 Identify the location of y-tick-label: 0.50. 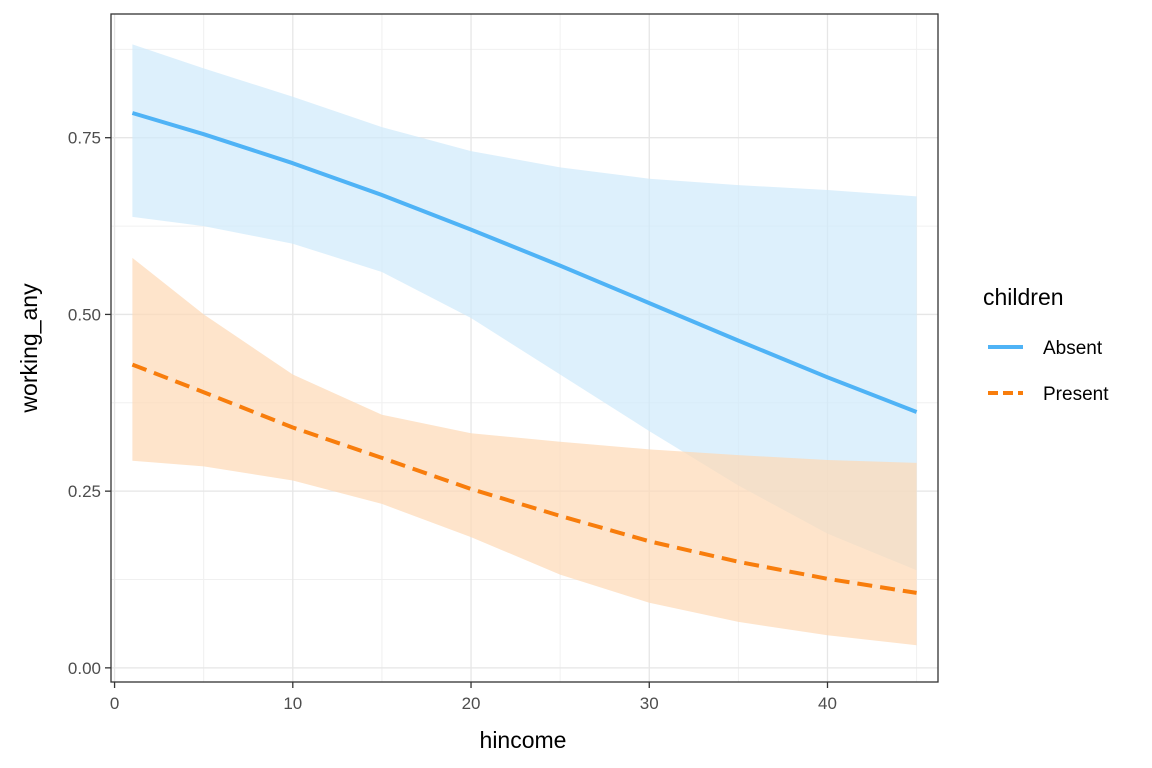
(84, 314).